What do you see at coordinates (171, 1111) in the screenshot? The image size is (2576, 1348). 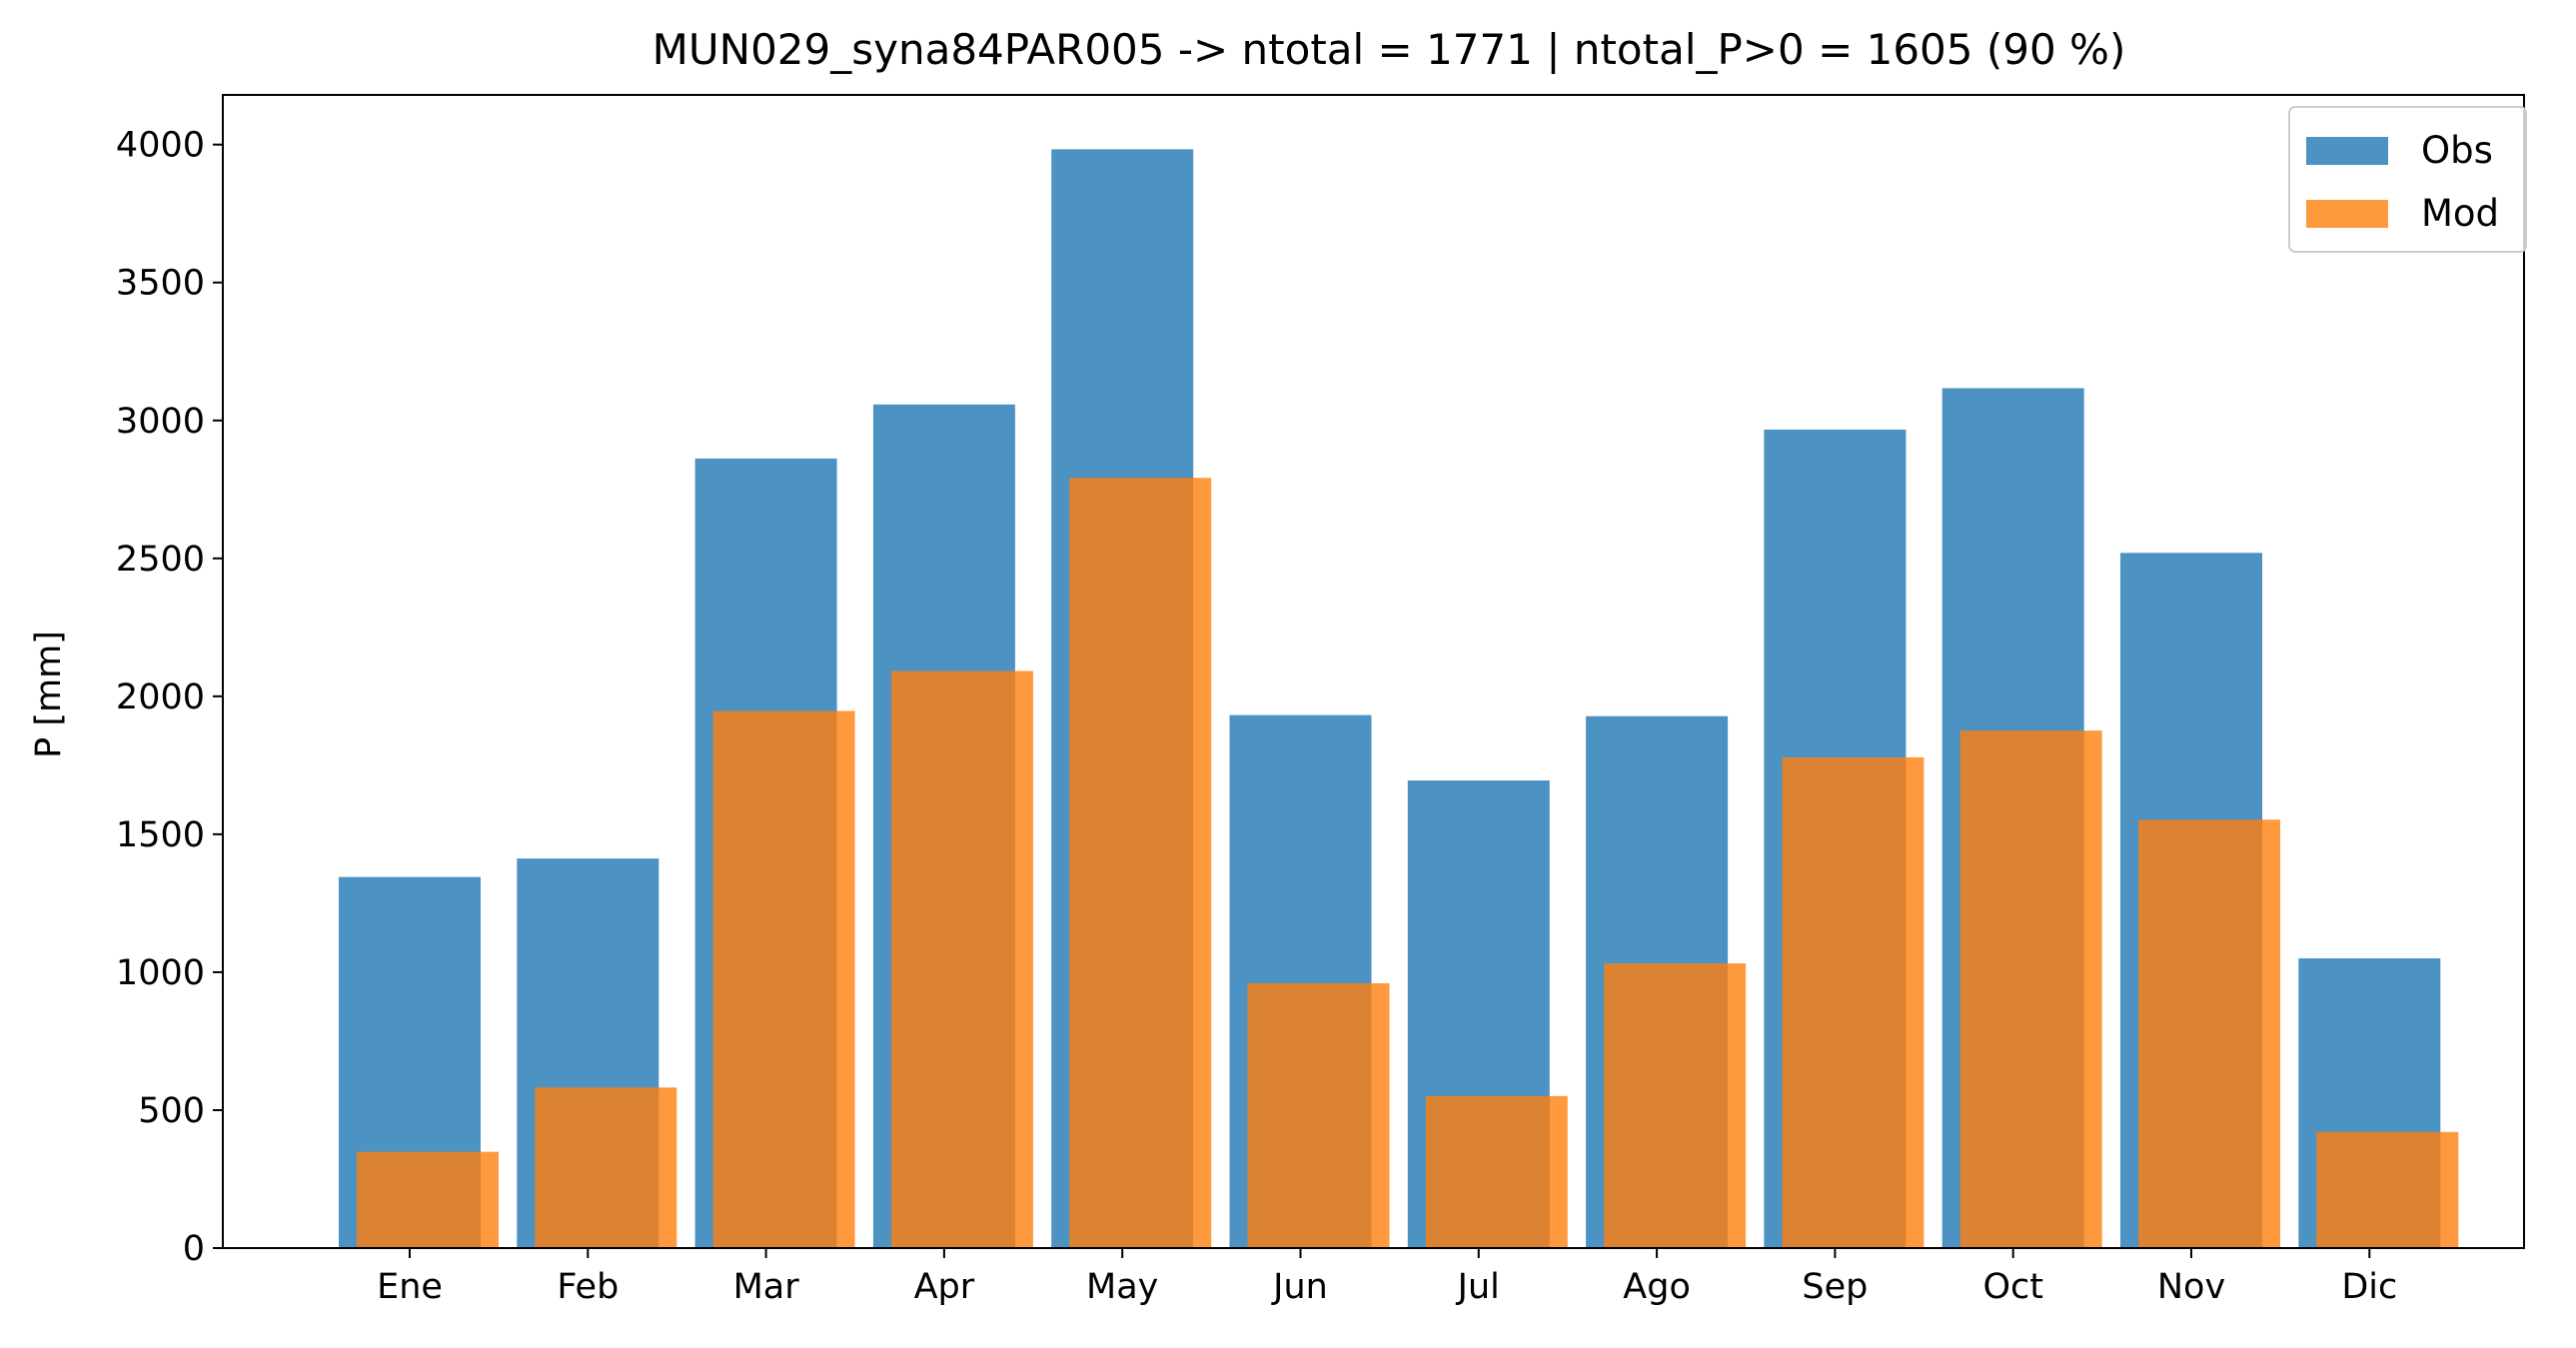 I see `y-tick-label: 500` at bounding box center [171, 1111].